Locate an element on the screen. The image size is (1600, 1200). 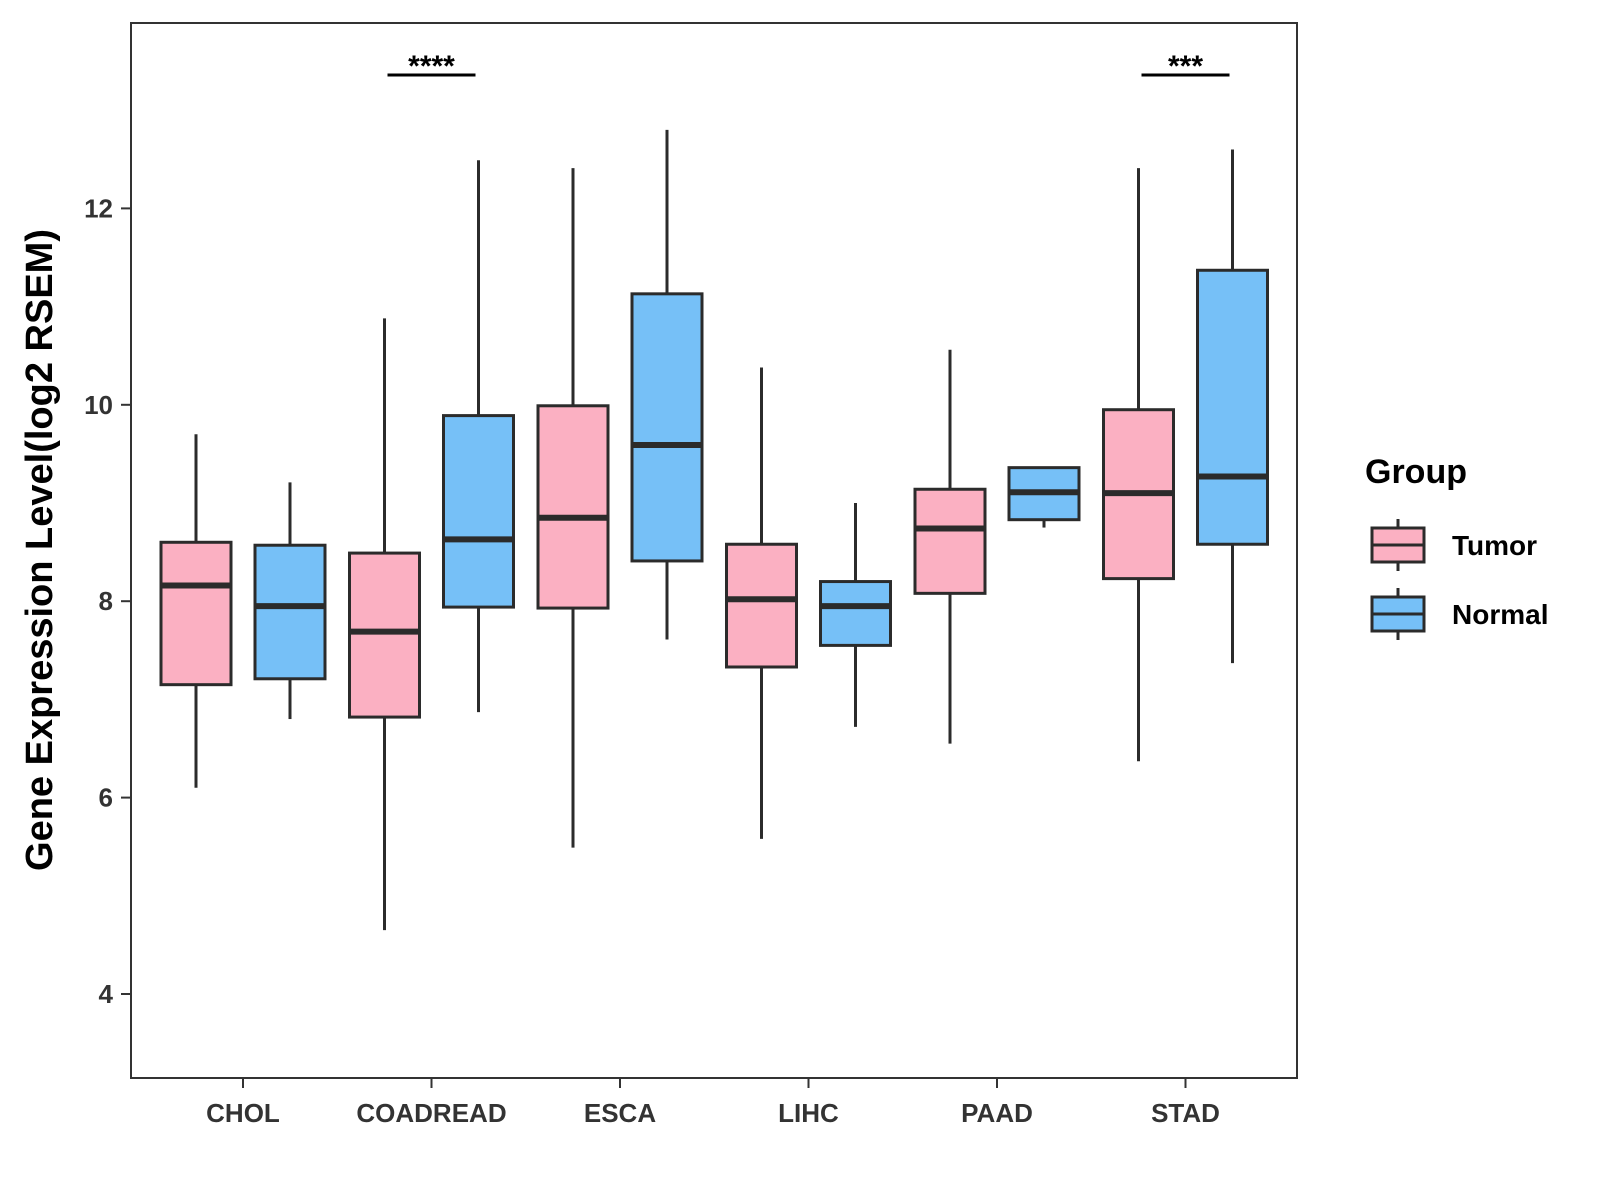
x-tick-label-coadread: COADREAD is located at coordinates (431, 1113).